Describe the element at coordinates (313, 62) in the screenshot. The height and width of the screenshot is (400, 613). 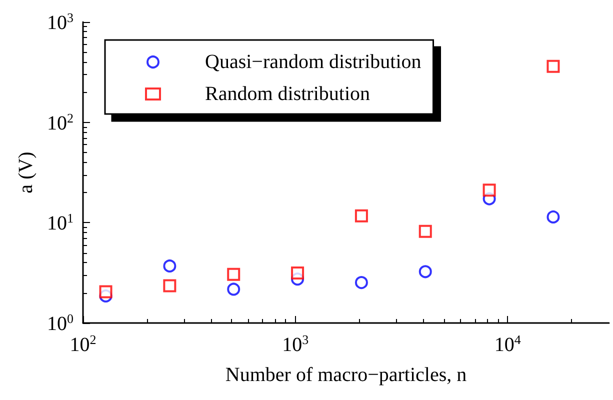
I see `legend-label: Quasi−random distribution` at that location.